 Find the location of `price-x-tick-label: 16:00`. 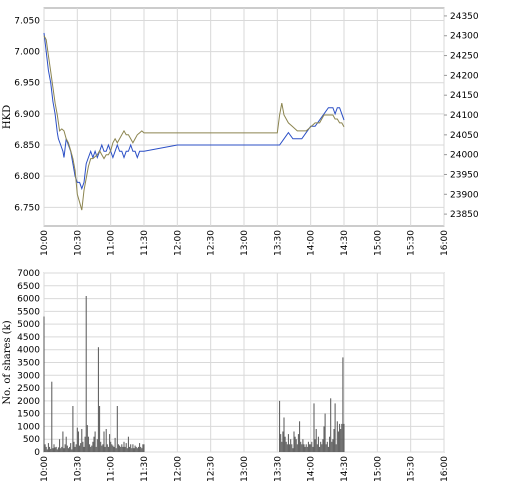

price-x-tick-label: 16:00 is located at coordinates (445, 243).